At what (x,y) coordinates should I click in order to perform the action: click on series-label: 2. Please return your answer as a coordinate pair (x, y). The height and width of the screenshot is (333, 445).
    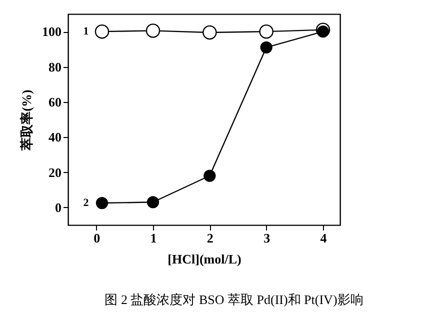
    Looking at the image, I should click on (86, 203).